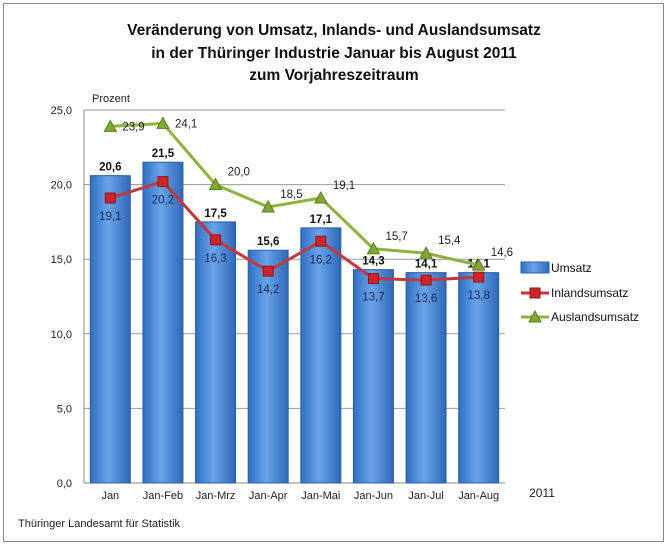  What do you see at coordinates (334, 75) in the screenshot?
I see `chart-title-line-3: zum Vorjahreszeitraum` at bounding box center [334, 75].